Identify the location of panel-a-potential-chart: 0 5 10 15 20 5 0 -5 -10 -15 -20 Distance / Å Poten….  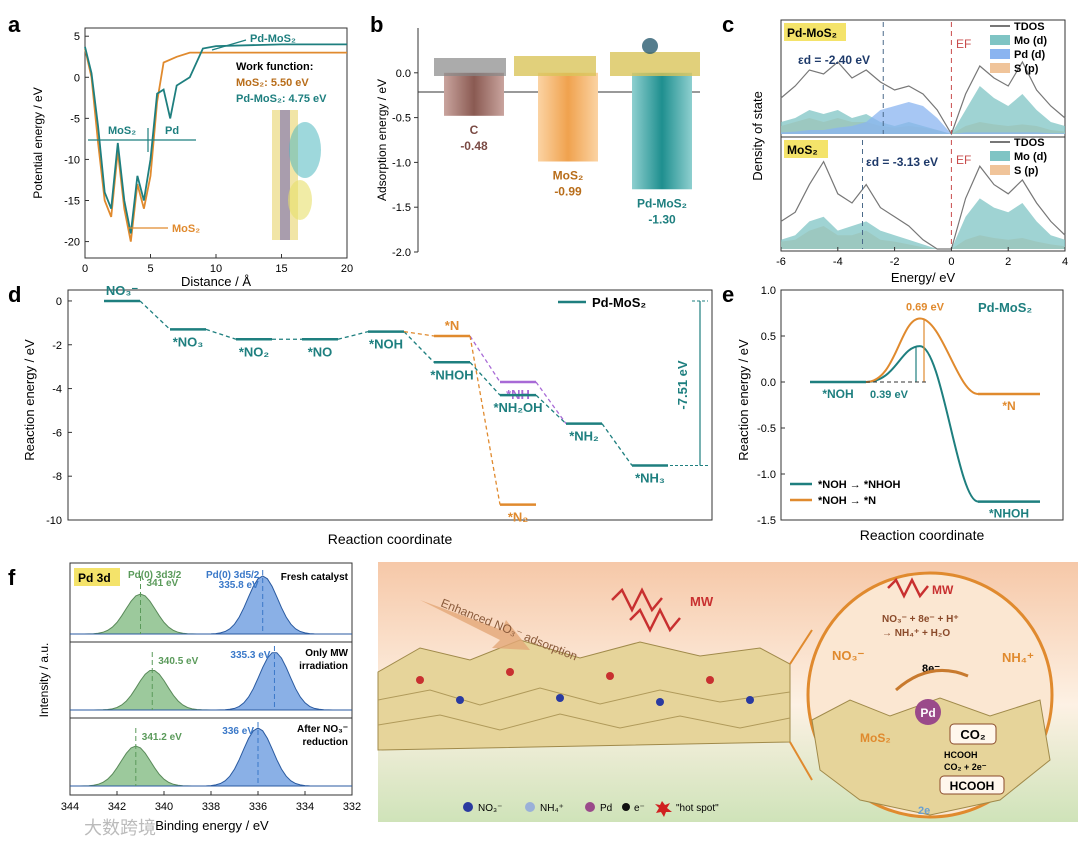
(192, 158).